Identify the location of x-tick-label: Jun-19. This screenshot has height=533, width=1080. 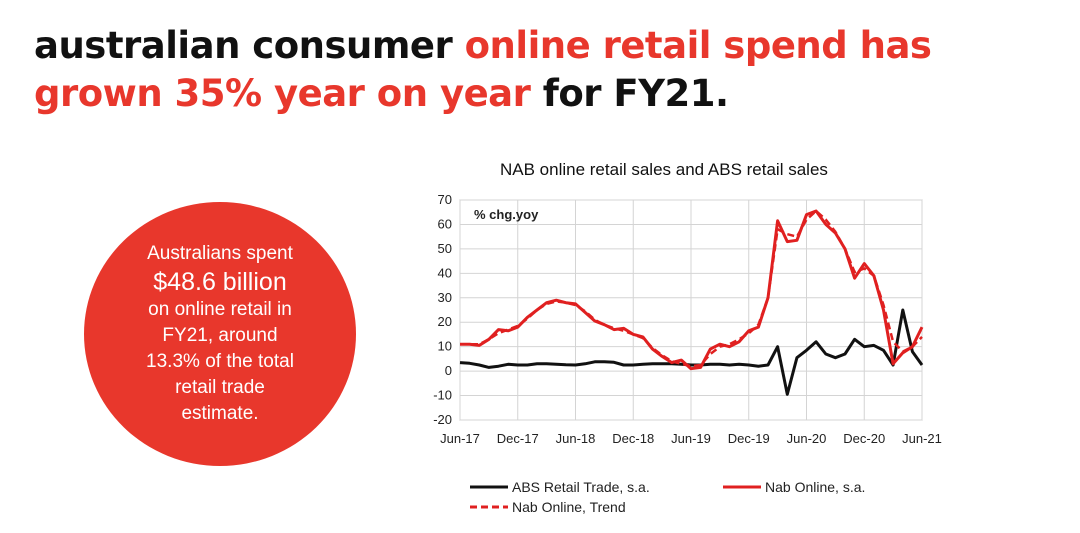
(691, 438).